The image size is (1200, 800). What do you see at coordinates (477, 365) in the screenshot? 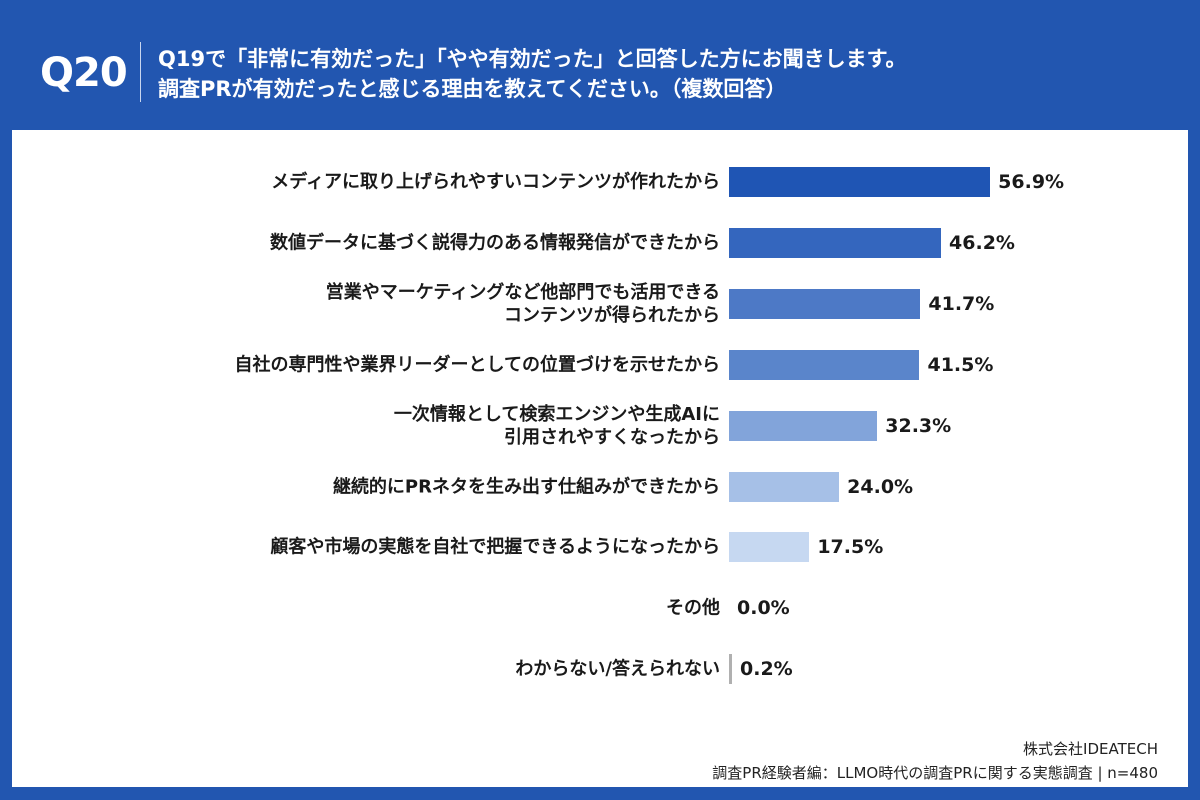
I see `category-label: 自社の専門性や業界リーダーとしての位置づけを示せたから` at bounding box center [477, 365].